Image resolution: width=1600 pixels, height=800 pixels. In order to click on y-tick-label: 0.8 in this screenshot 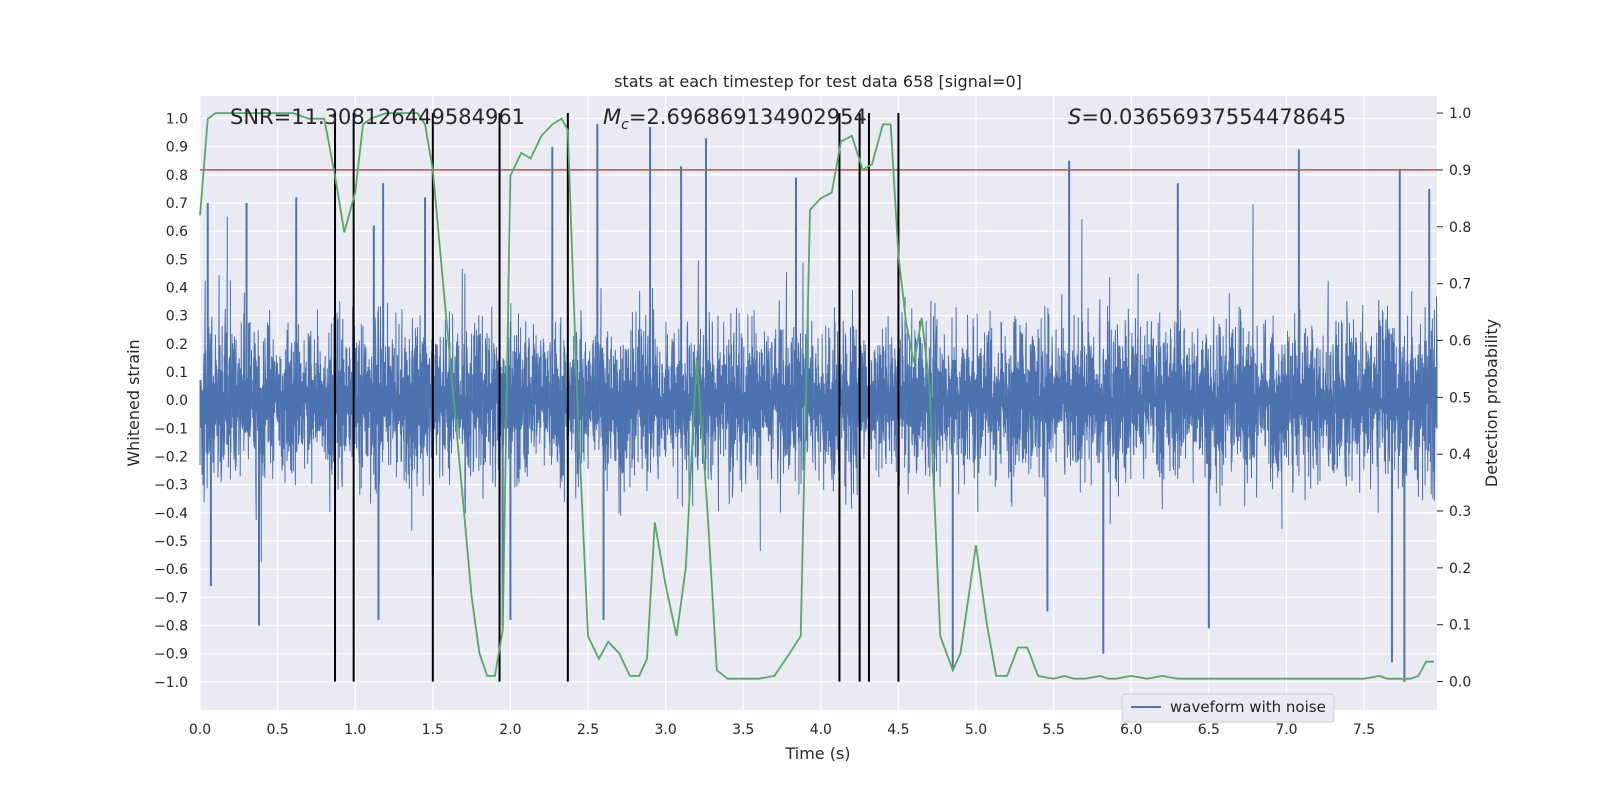, I will do `click(177, 176)`.